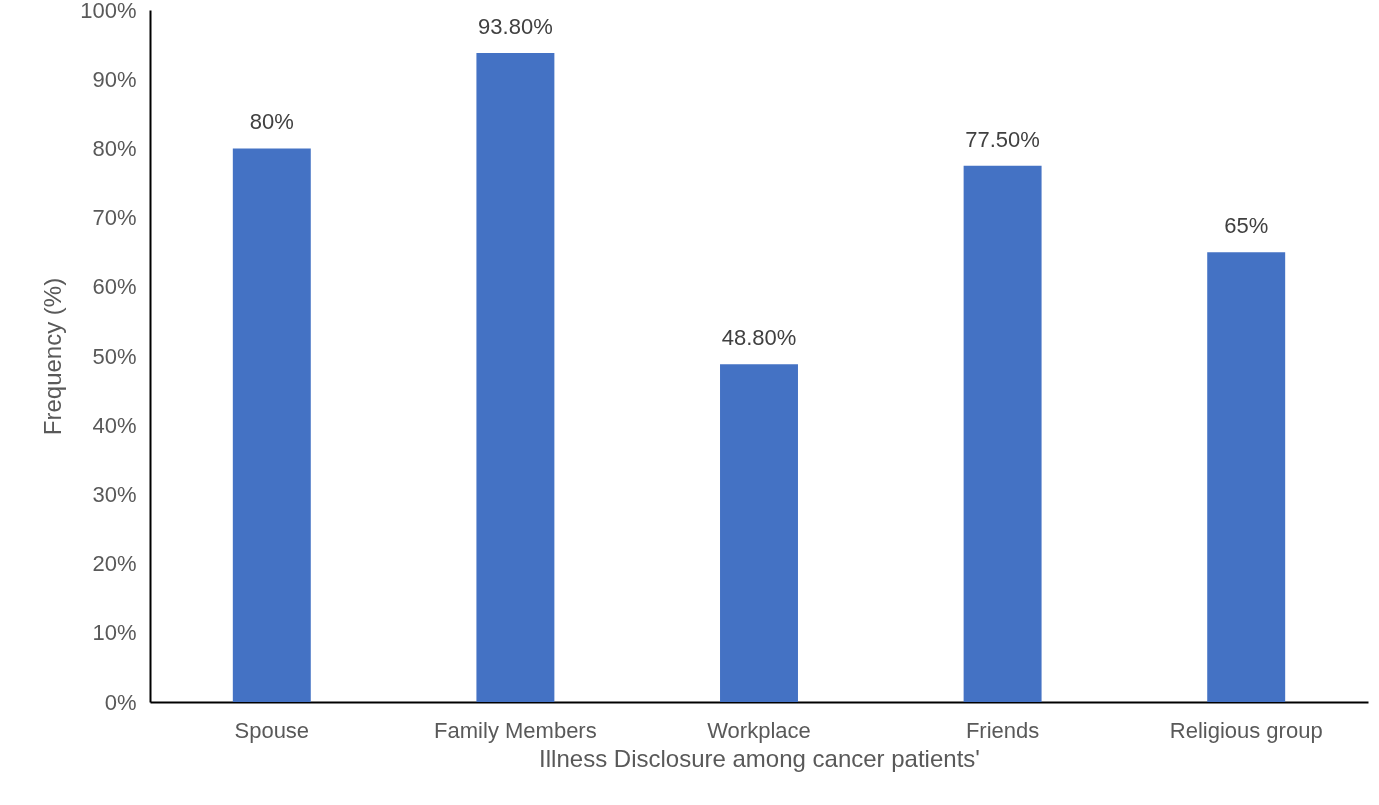 The height and width of the screenshot is (805, 1379). I want to click on x-axis-title: Illness Disclosure among cancer patients', so click(759, 758).